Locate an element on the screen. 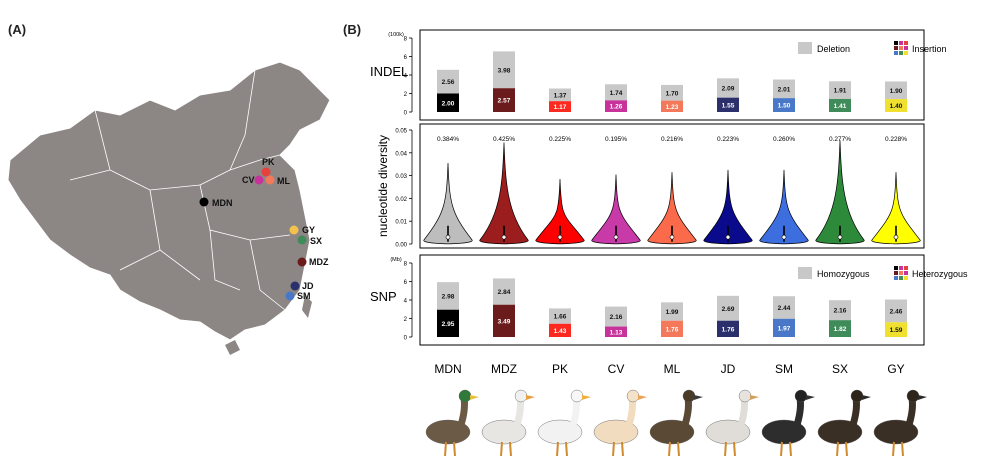 The width and height of the screenshot is (999, 467). snp-label-upper-pk: 1.66 is located at coordinates (560, 317).